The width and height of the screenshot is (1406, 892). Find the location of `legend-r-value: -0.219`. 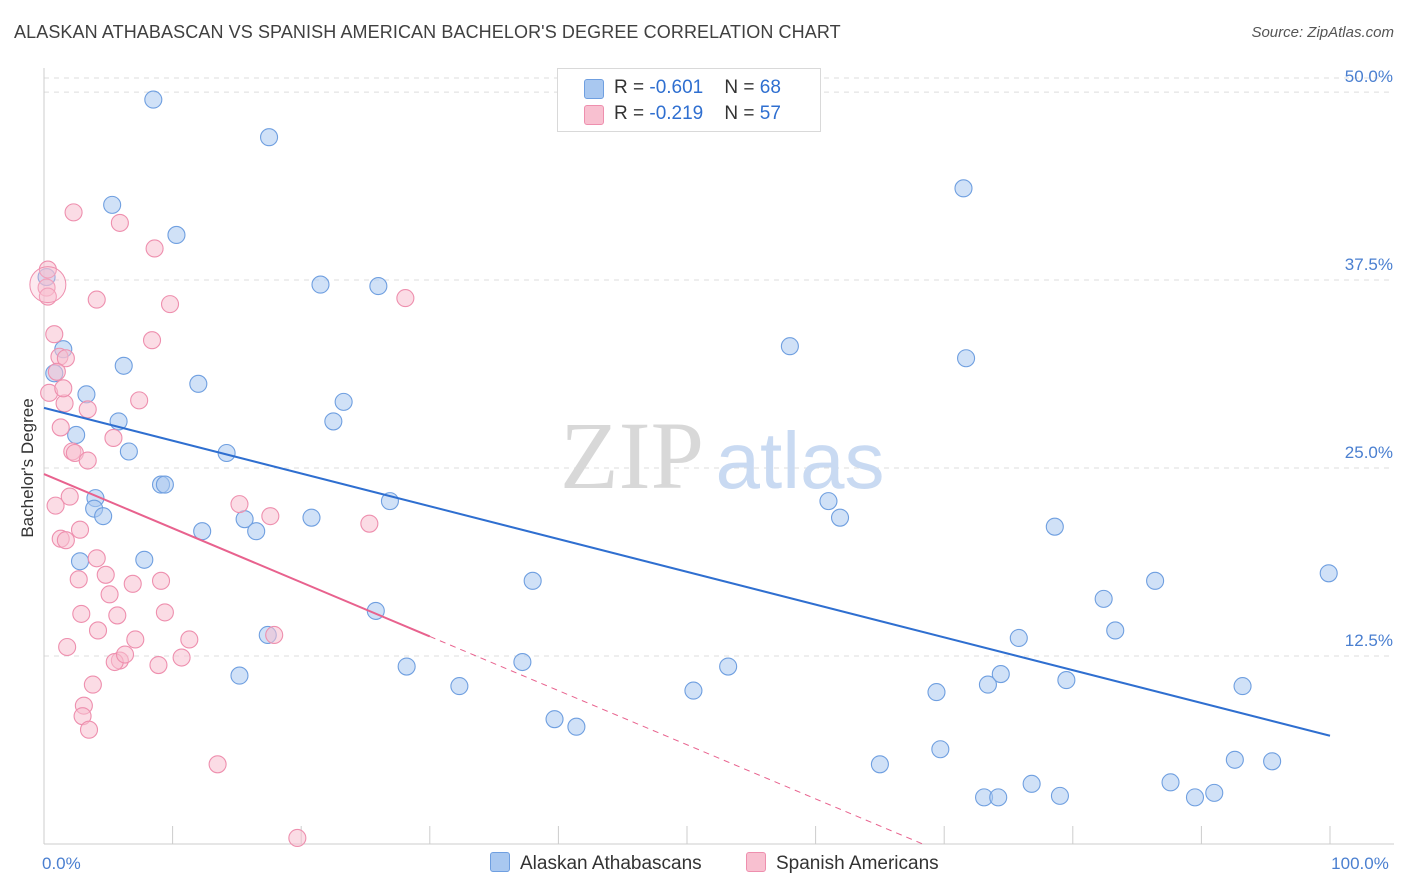

legend-r-value: -0.219 is located at coordinates (676, 113).